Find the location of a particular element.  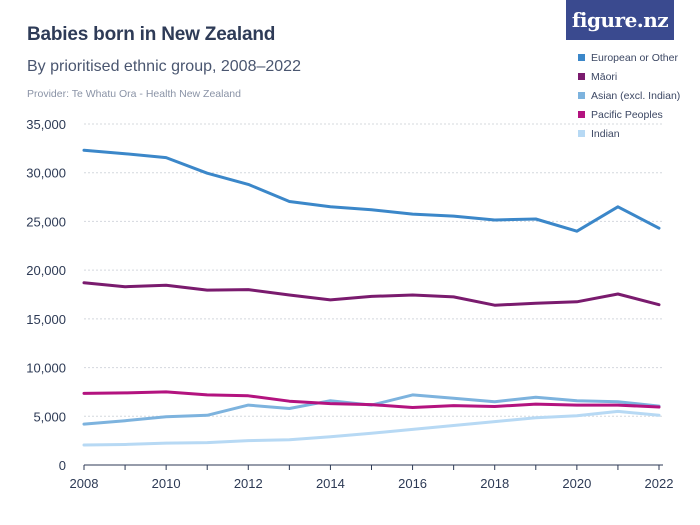

y-tick-label: 0 is located at coordinates (62, 465).